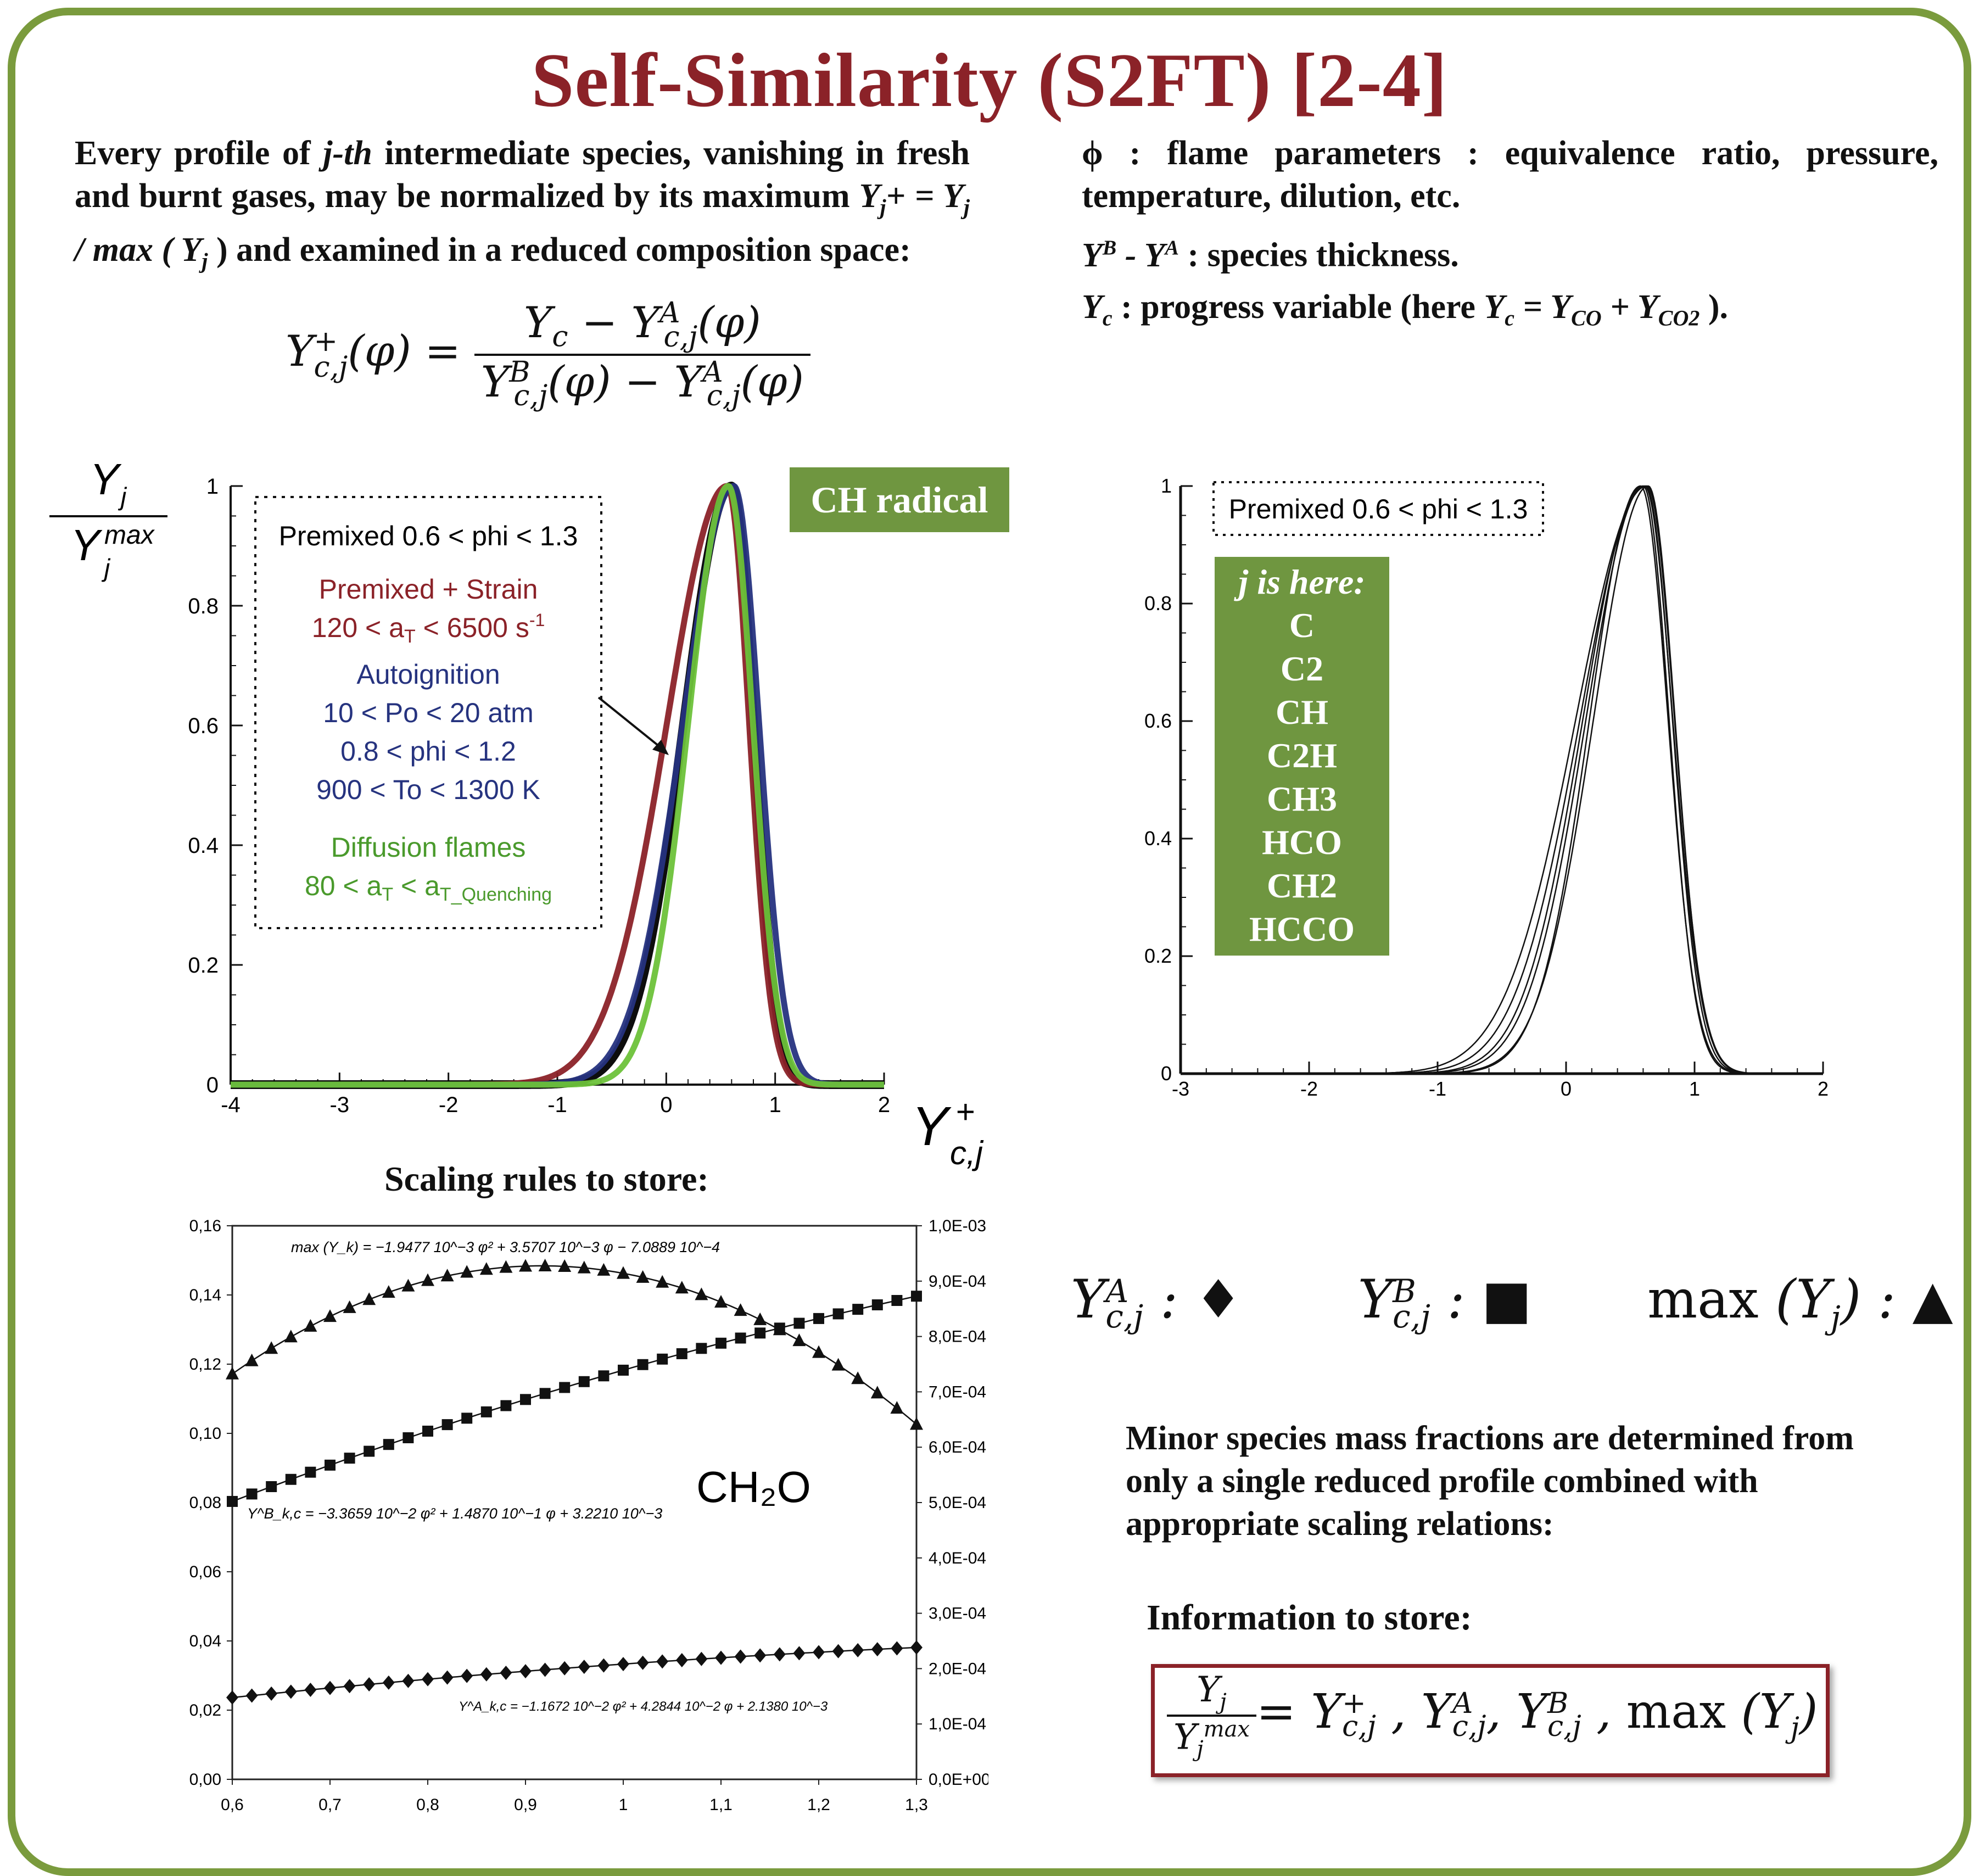  Describe the element at coordinates (1302, 625) in the screenshot. I see `species-item: C` at that location.